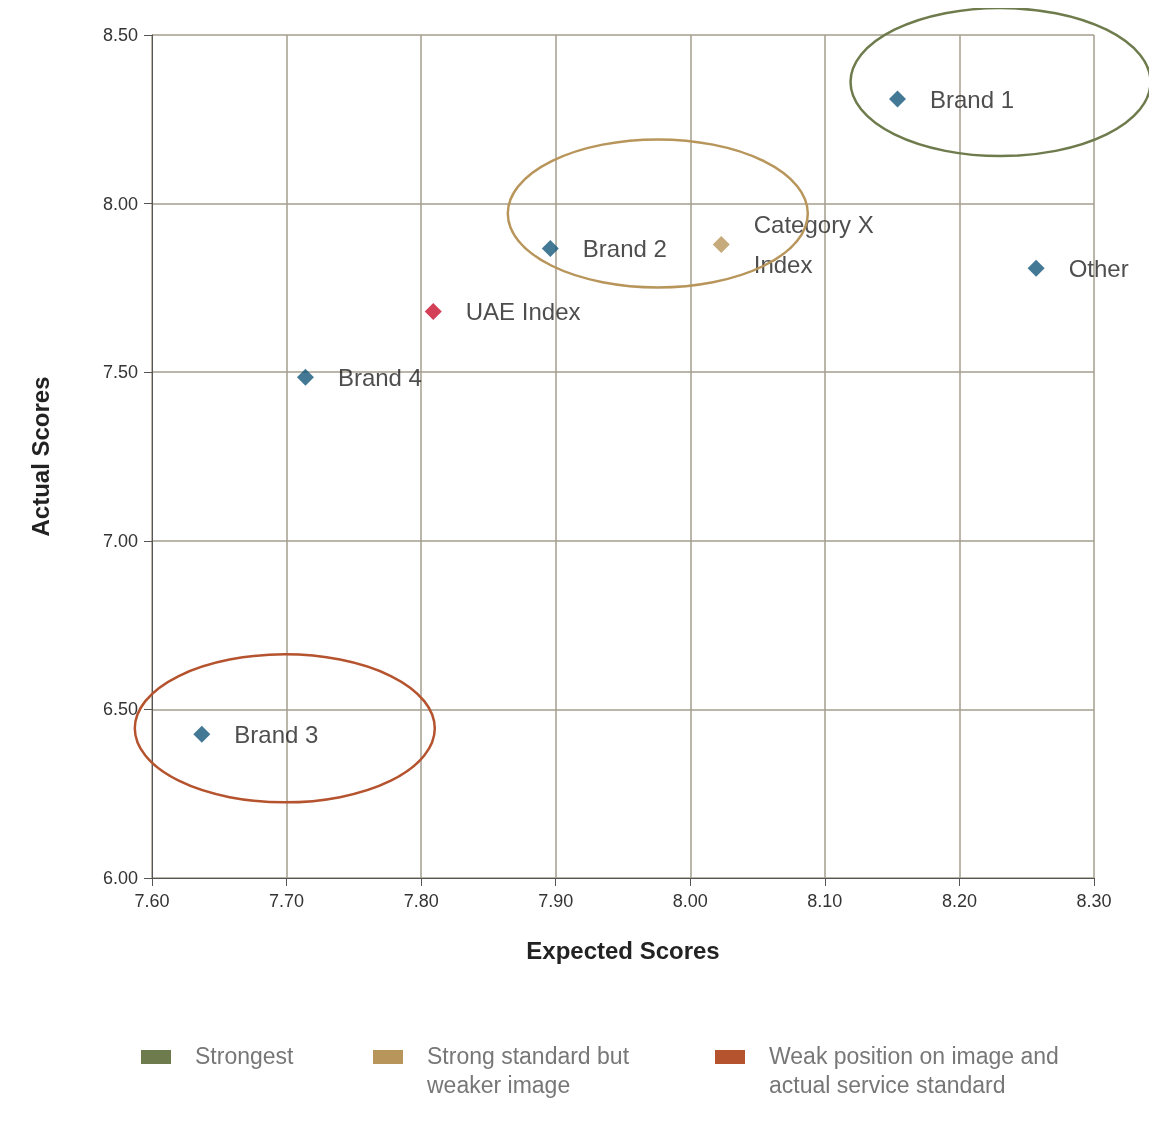 This screenshot has height=1125, width=1157. Describe the element at coordinates (624, 248) in the screenshot. I see `series-label: Brand 2` at that location.